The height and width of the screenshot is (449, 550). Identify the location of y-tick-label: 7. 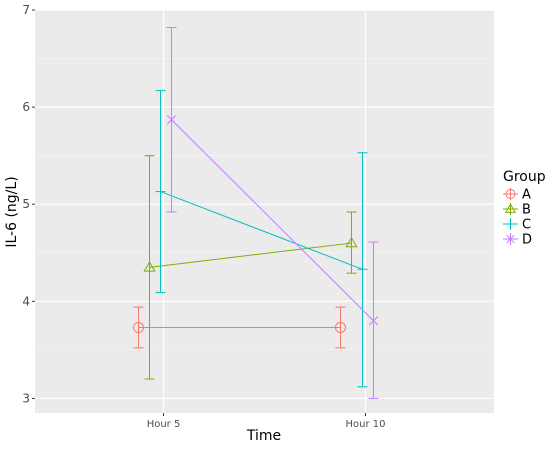
(26, 10).